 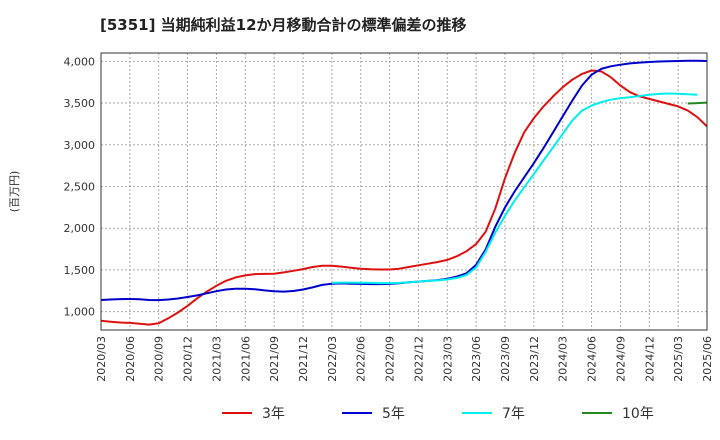 I want to click on x-tick-label: 2021/12, so click(x=303, y=359).